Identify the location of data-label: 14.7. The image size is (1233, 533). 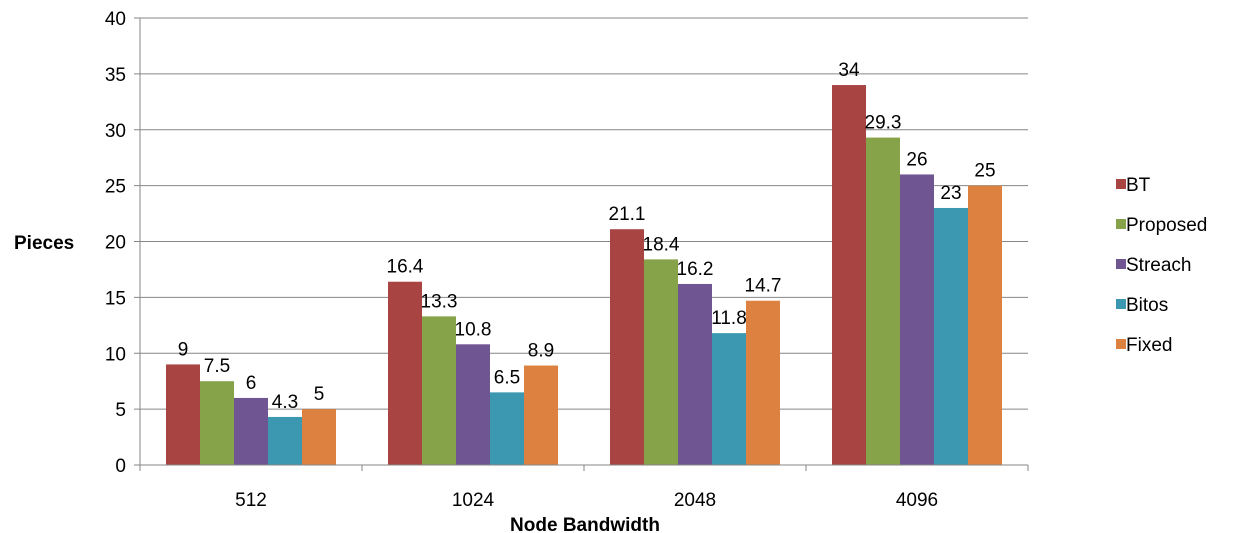
(763, 286).